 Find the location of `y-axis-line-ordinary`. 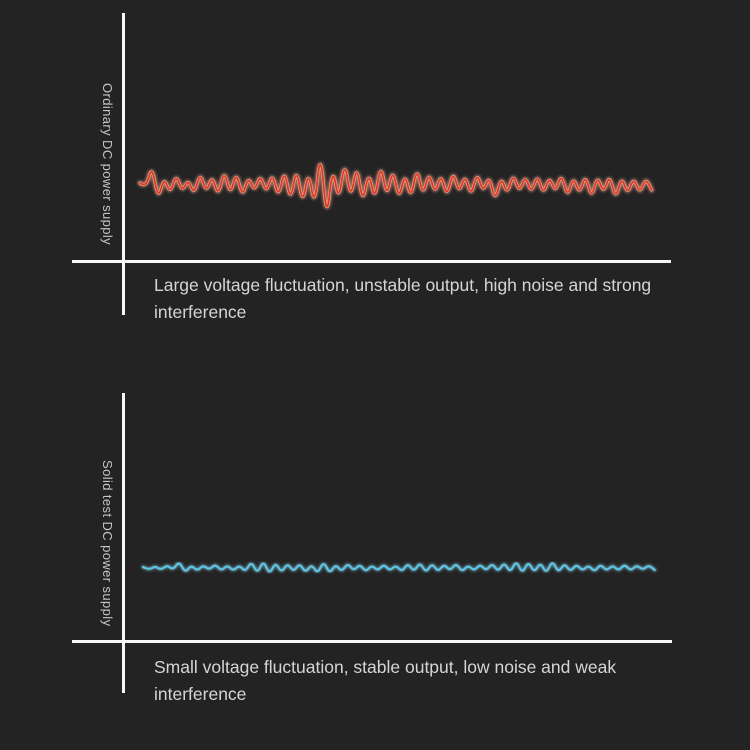

y-axis-line-ordinary is located at coordinates (123, 164).